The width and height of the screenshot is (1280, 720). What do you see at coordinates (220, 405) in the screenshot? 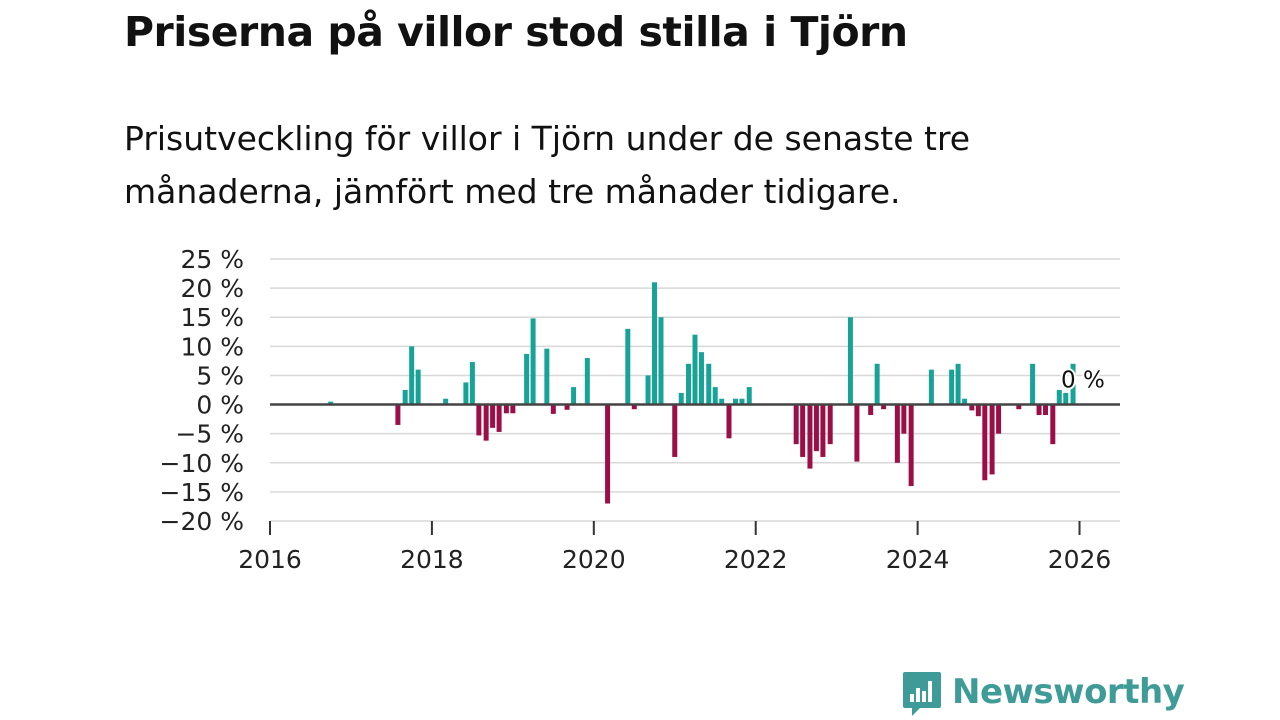
I see `y-tick-label: 0 %` at bounding box center [220, 405].